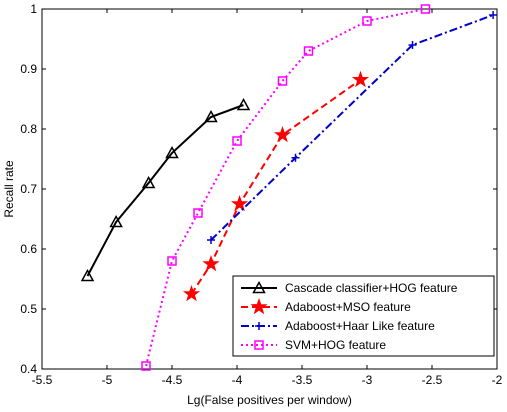  I want to click on x-tick-label: -2.5, so click(432, 380).